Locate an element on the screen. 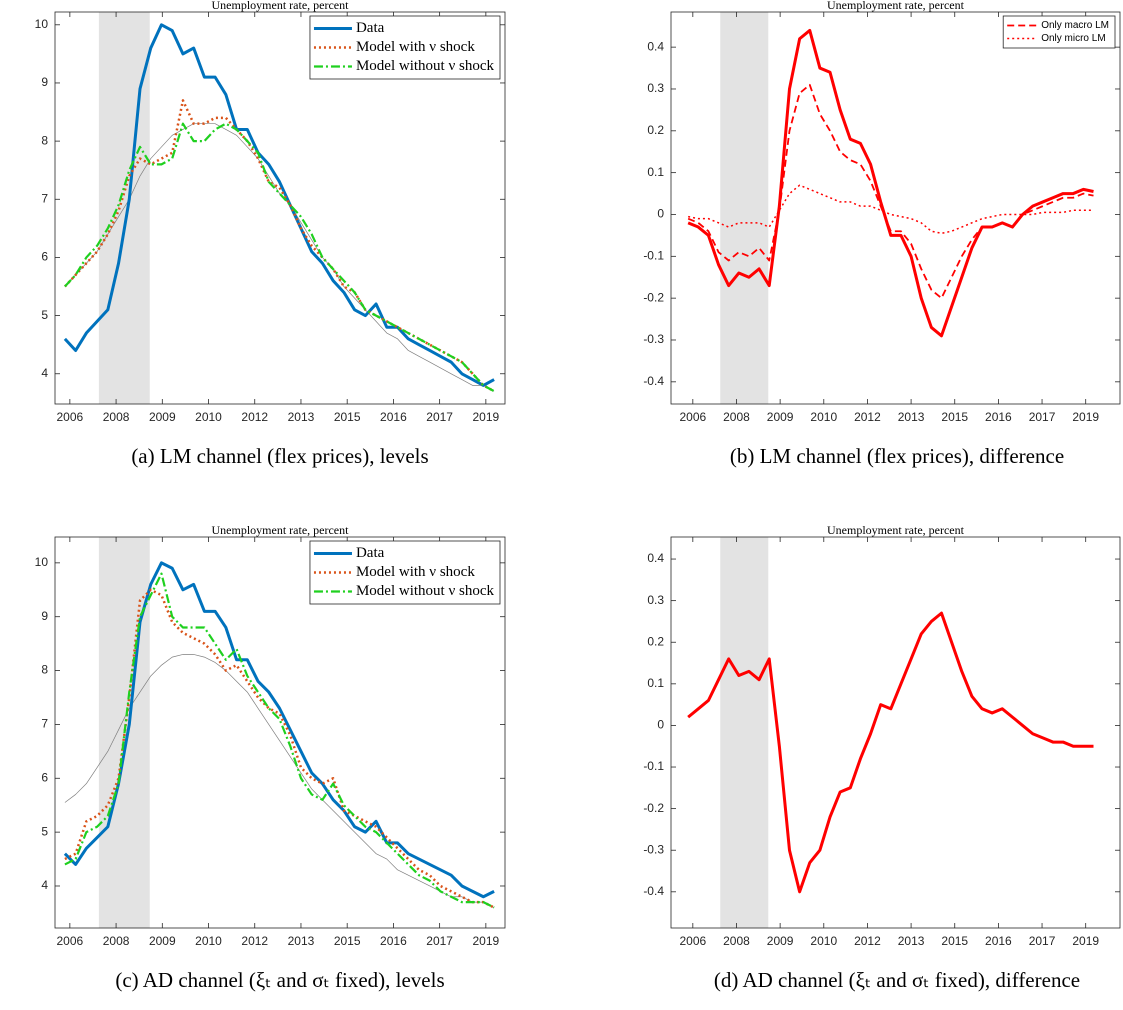 The image size is (1123, 1010). y-tick-label: -0.2 is located at coordinates (653, 808).